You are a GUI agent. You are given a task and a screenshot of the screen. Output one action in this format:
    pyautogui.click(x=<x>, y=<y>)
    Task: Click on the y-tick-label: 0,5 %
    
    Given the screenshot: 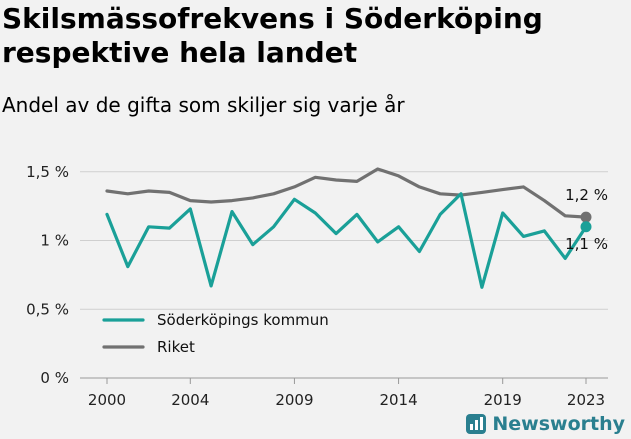 What is the action you would take?
    pyautogui.click(x=47, y=309)
    